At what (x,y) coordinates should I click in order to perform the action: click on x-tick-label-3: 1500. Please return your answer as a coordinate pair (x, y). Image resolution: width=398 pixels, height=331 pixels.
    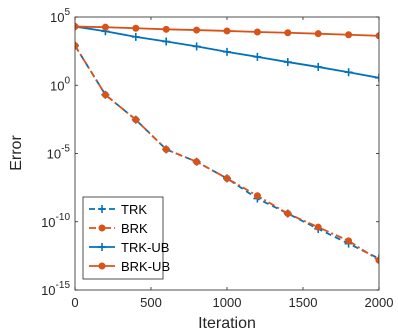
    Looking at the image, I should click on (303, 302).